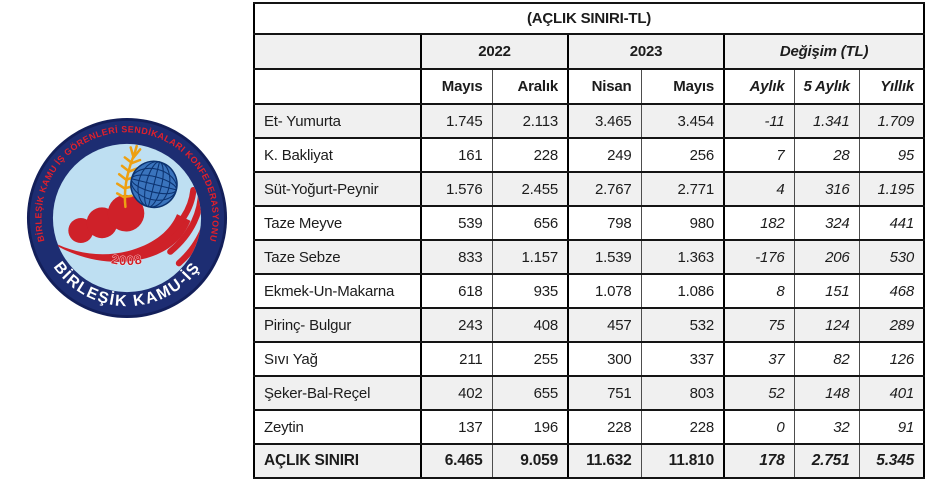  Describe the element at coordinates (682, 393) in the screenshot. I see `cell: 803` at that location.